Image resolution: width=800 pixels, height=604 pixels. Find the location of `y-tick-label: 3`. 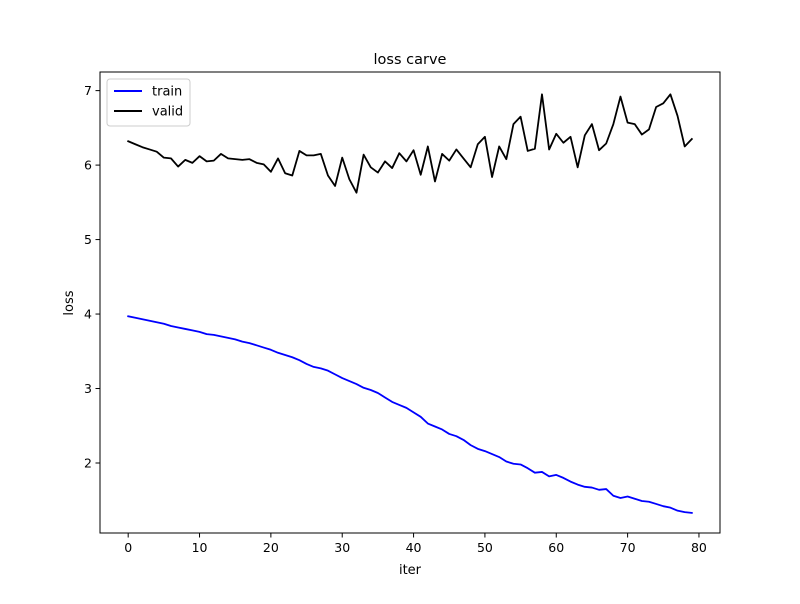

y-tick-label: 3 is located at coordinates (88, 388).